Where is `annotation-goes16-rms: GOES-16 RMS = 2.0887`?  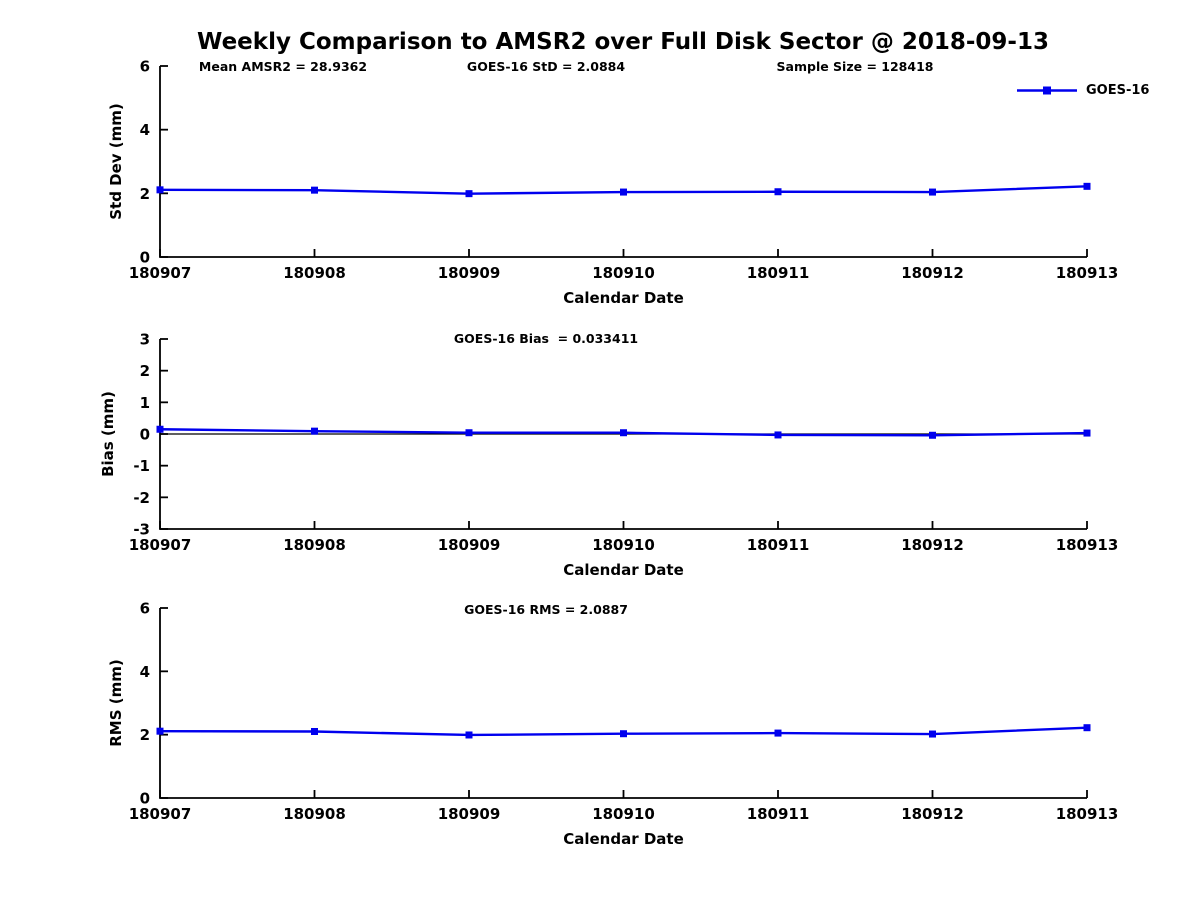 annotation-goes16-rms: GOES-16 RMS = 2.0887 is located at coordinates (546, 609).